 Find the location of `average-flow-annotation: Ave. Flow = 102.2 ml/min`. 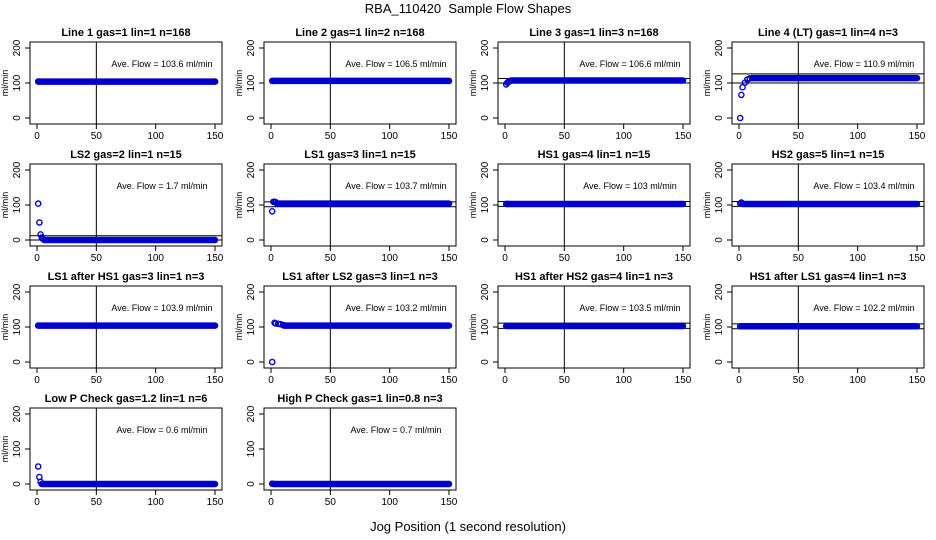

average-flow-annotation: Ave. Flow = 102.2 ml/min is located at coordinates (863, 308).